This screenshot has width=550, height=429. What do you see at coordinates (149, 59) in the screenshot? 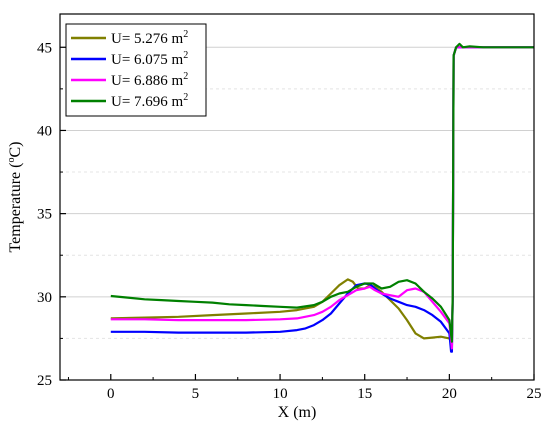
I see `legend-label-2: U= 6.075 m2` at bounding box center [149, 59].